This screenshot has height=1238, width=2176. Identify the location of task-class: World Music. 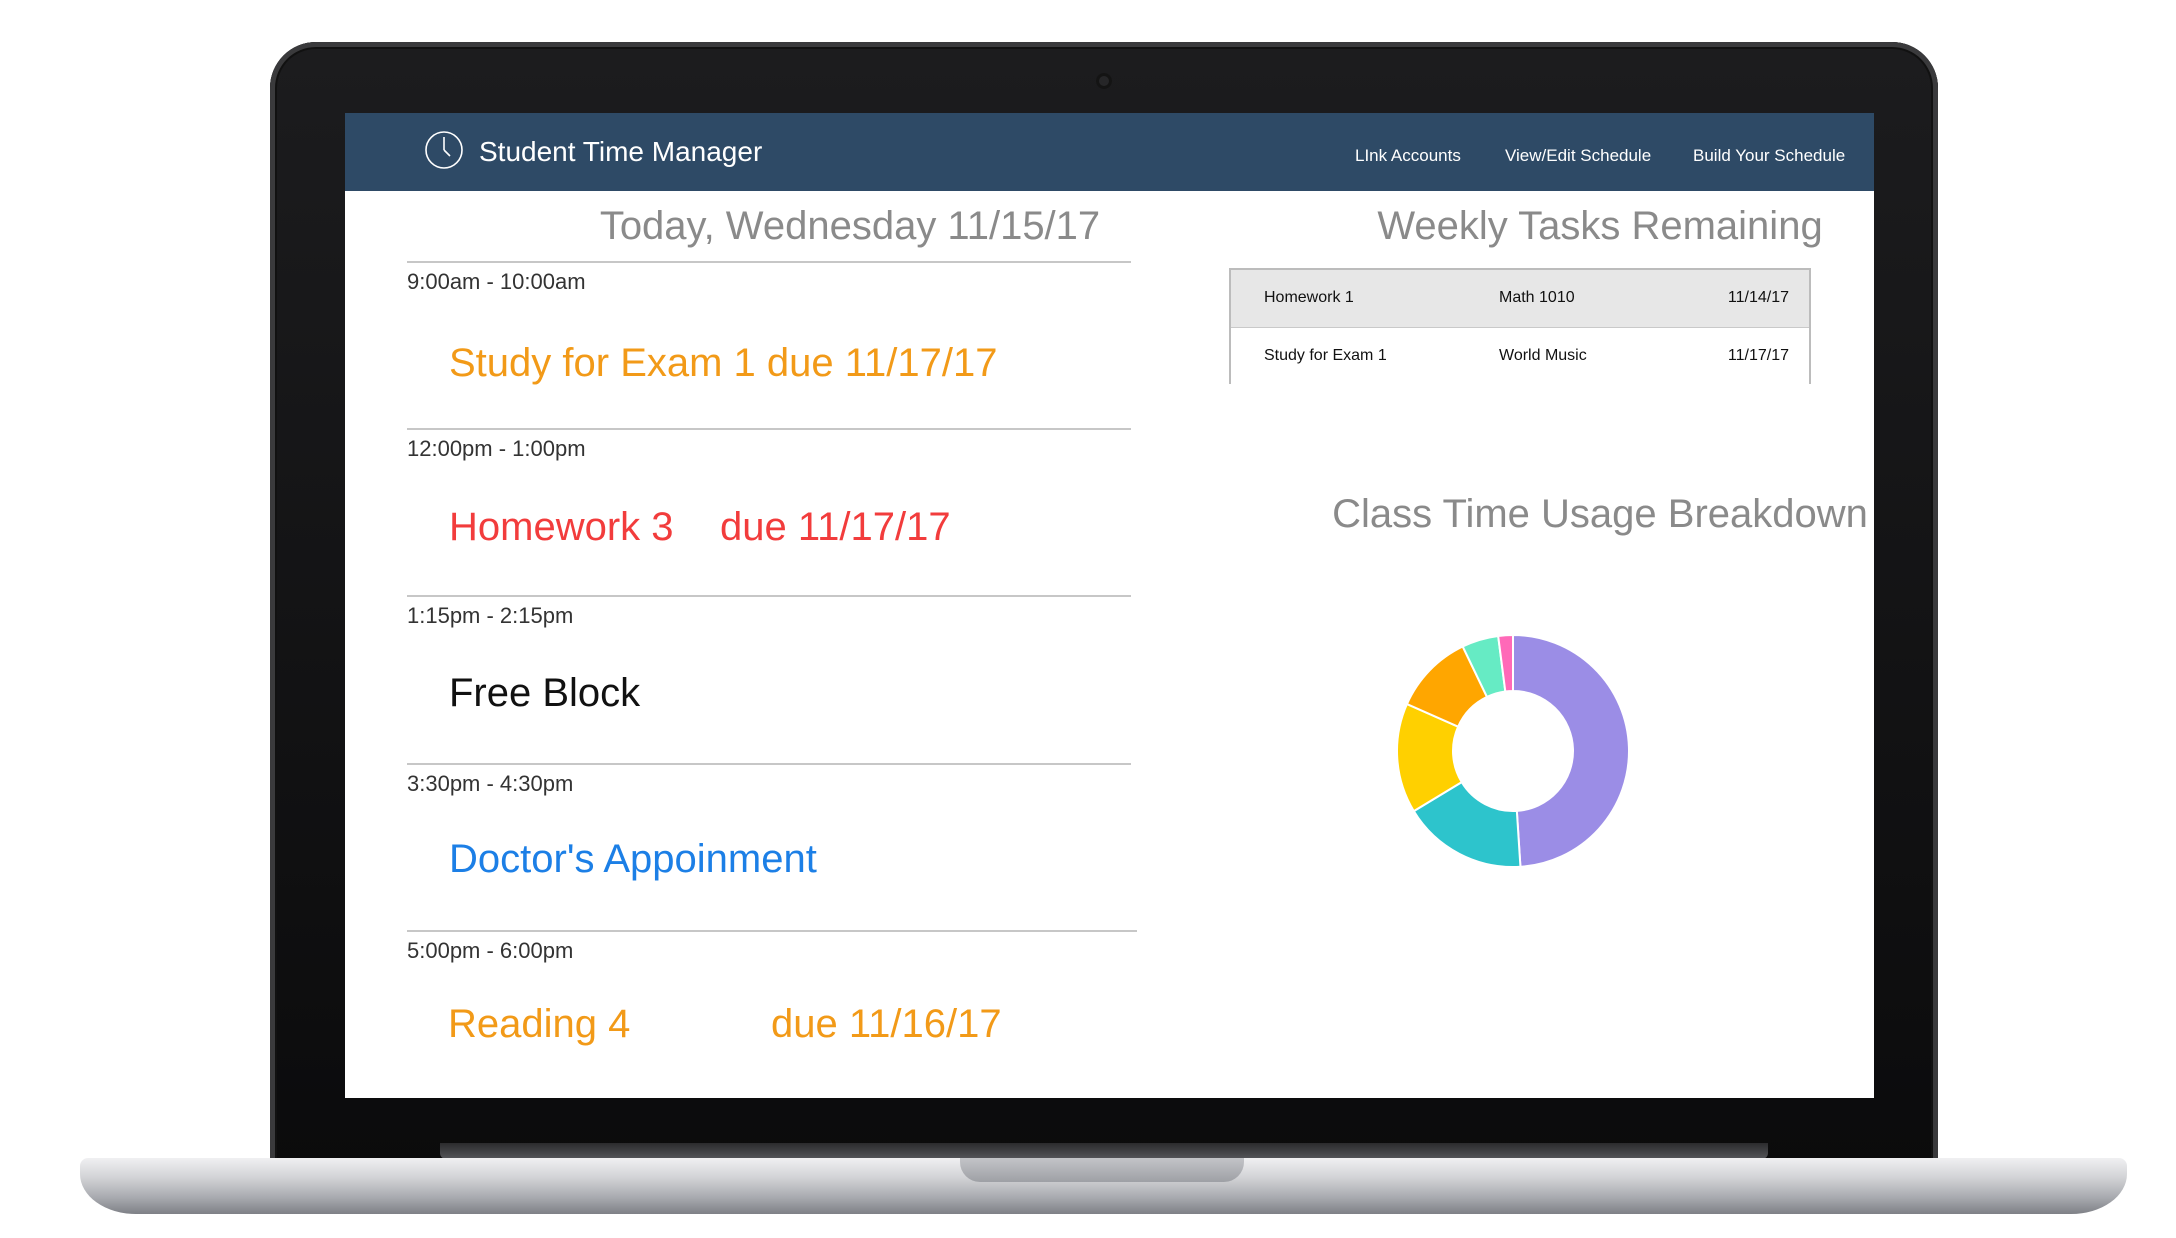
(1543, 355).